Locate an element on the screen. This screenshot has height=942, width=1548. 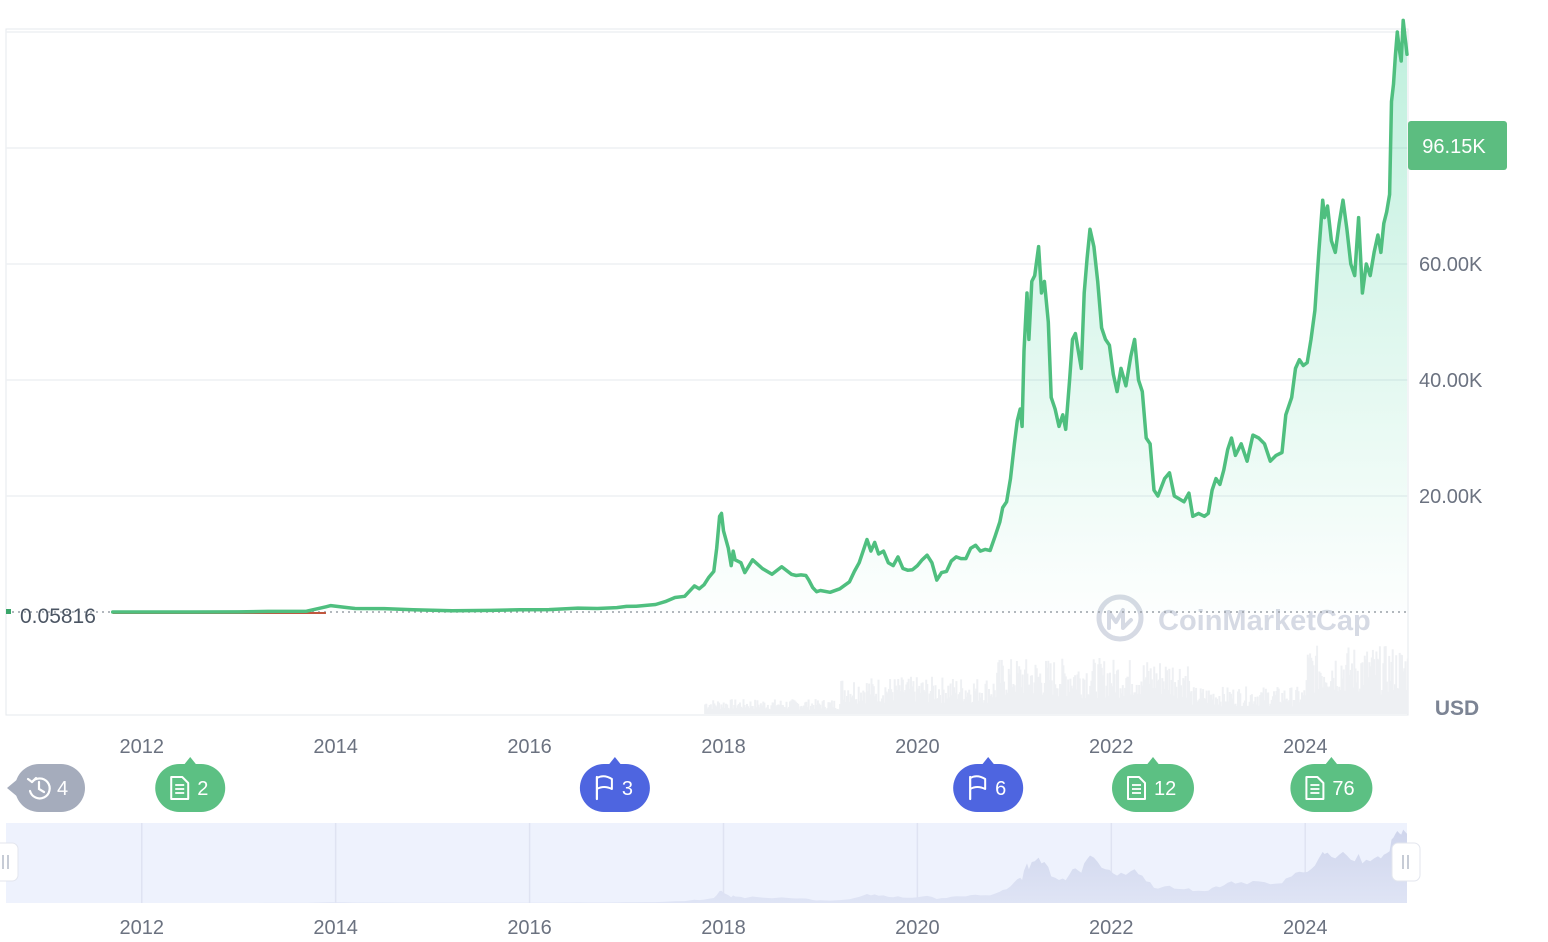
event-badge-news: 2 is located at coordinates (190, 784).